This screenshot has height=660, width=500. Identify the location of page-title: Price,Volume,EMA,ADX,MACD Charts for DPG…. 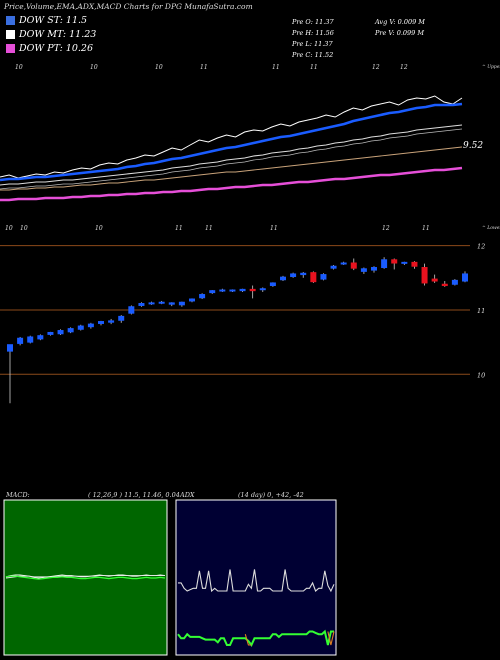
(128, 6).